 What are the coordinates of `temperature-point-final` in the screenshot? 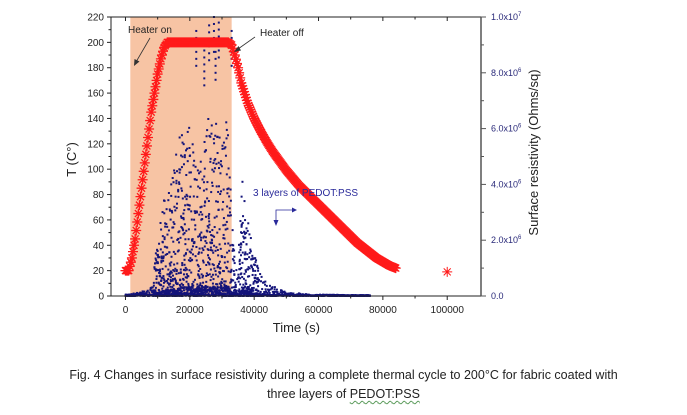 It's located at (447, 271).